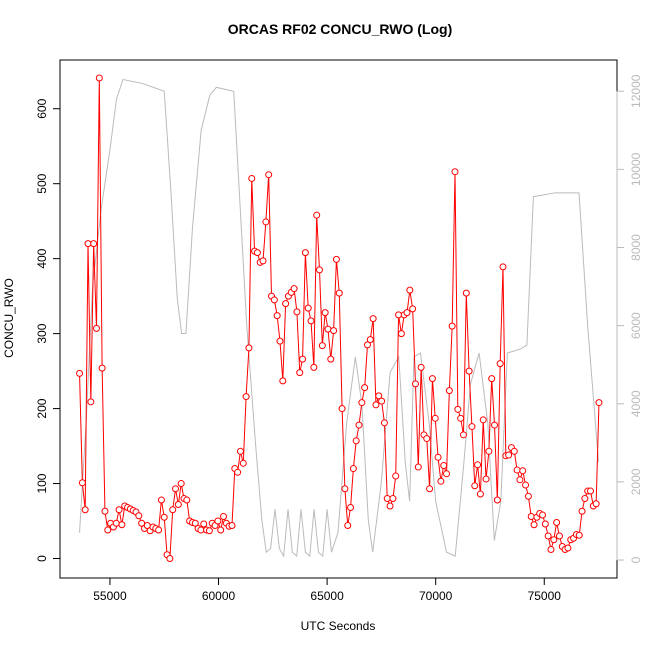 The image size is (650, 655). Describe the element at coordinates (42, 258) in the screenshot. I see `y-tick-label: 400` at that location.